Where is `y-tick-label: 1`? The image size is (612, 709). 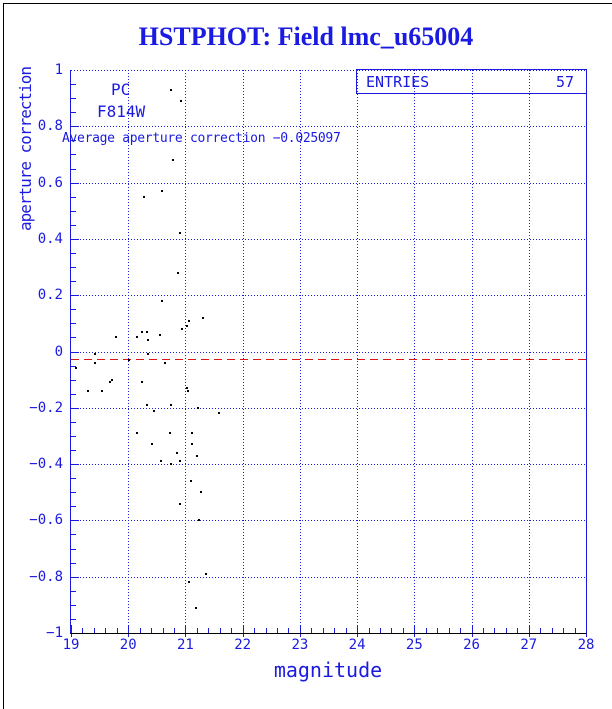
y-tick-label: 1 is located at coordinates (58, 70).